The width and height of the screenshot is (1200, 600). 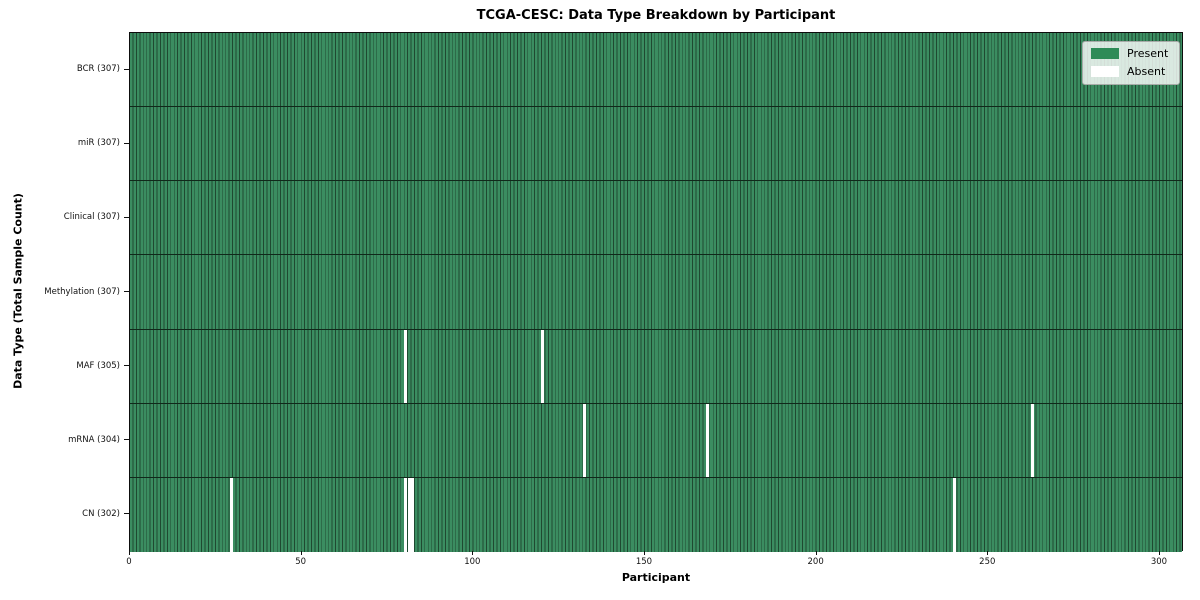 What do you see at coordinates (656, 366) in the screenshot?
I see `row-maf` at bounding box center [656, 366].